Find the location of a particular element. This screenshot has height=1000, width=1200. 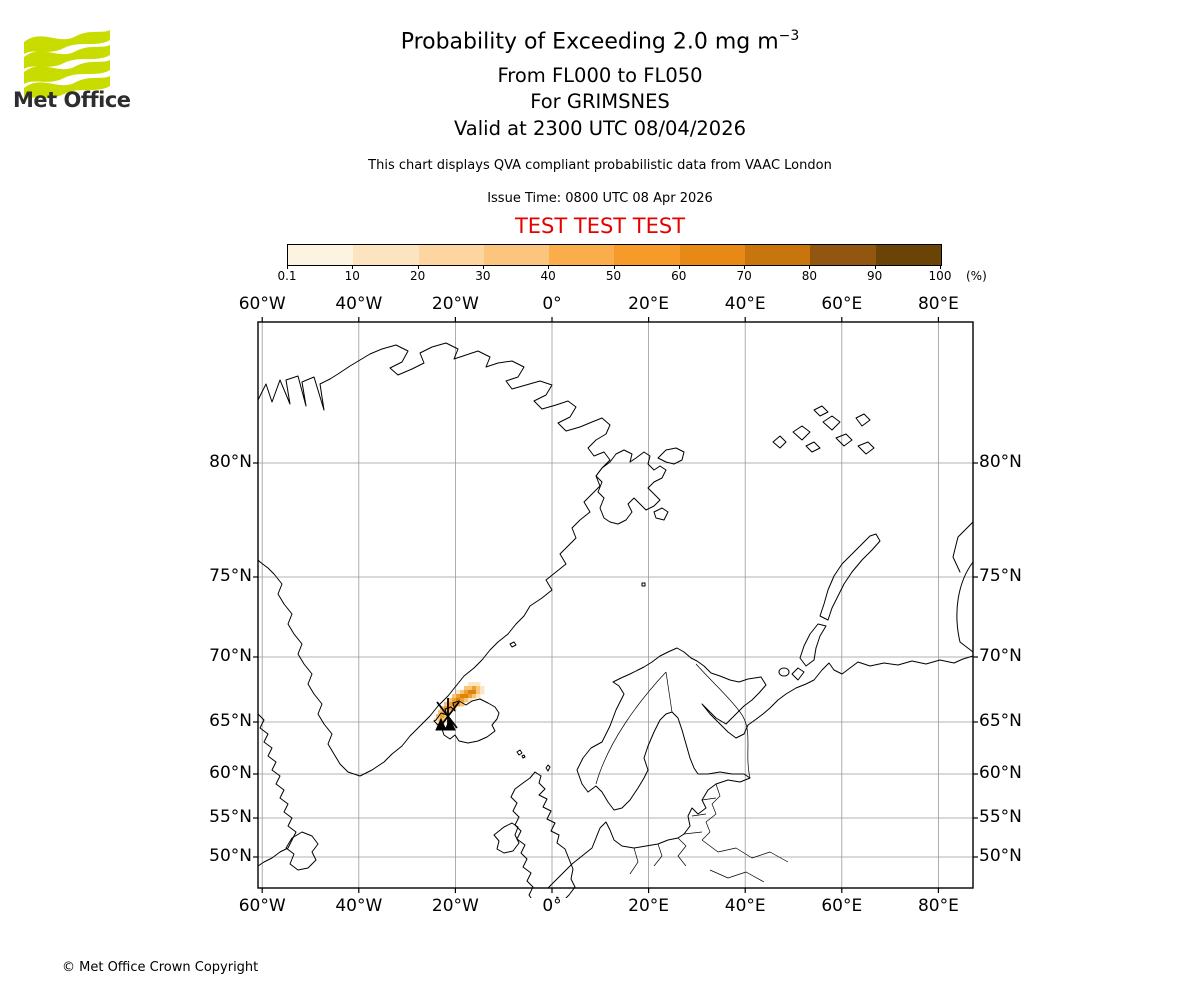

coastline-yamal-right-edge is located at coordinates (963, 587).